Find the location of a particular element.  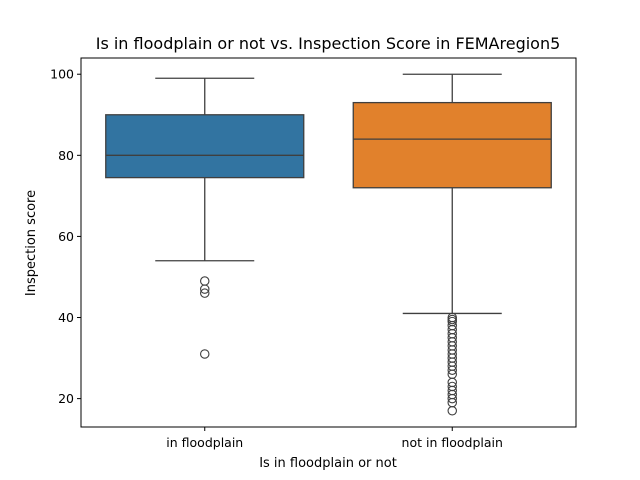

x-tick-label: in floodplain is located at coordinates (204, 442).